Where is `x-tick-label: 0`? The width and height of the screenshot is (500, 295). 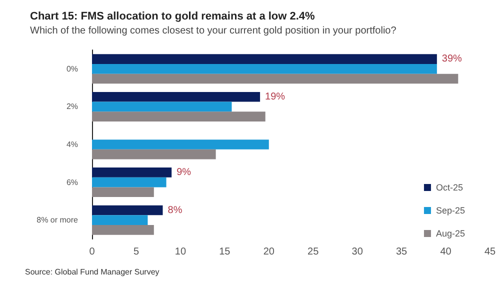 x-tick-label: 0 is located at coordinates (92, 252).